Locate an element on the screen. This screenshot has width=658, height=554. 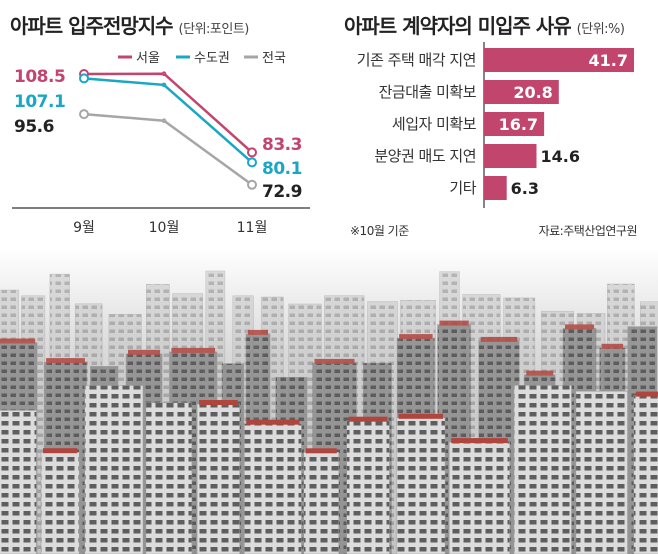
legend-label: 서울 is located at coordinates (148, 58).